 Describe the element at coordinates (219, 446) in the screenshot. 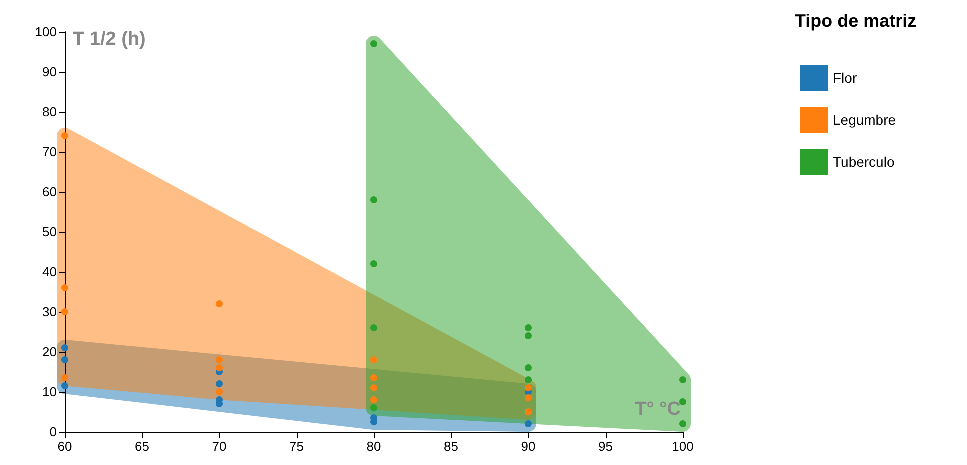

I see `x-tick-label: 70` at that location.